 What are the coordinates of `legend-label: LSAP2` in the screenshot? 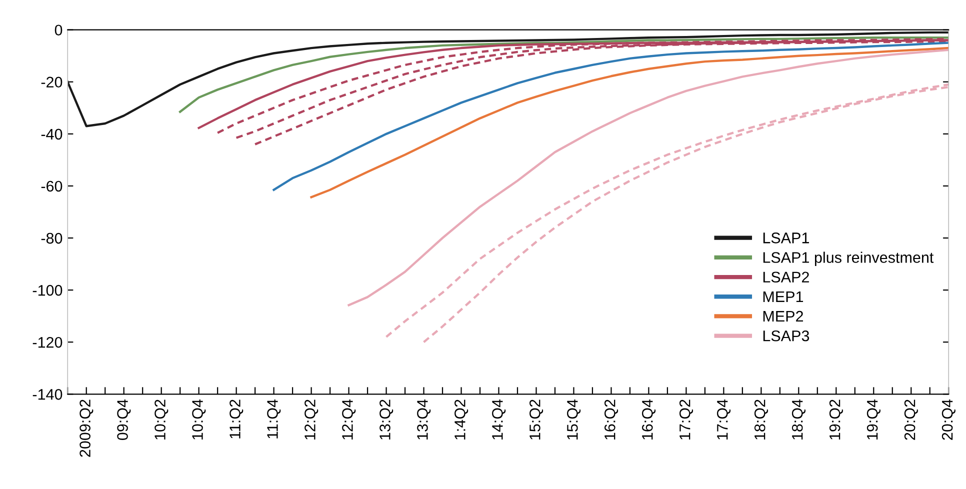 It's located at (786, 277).